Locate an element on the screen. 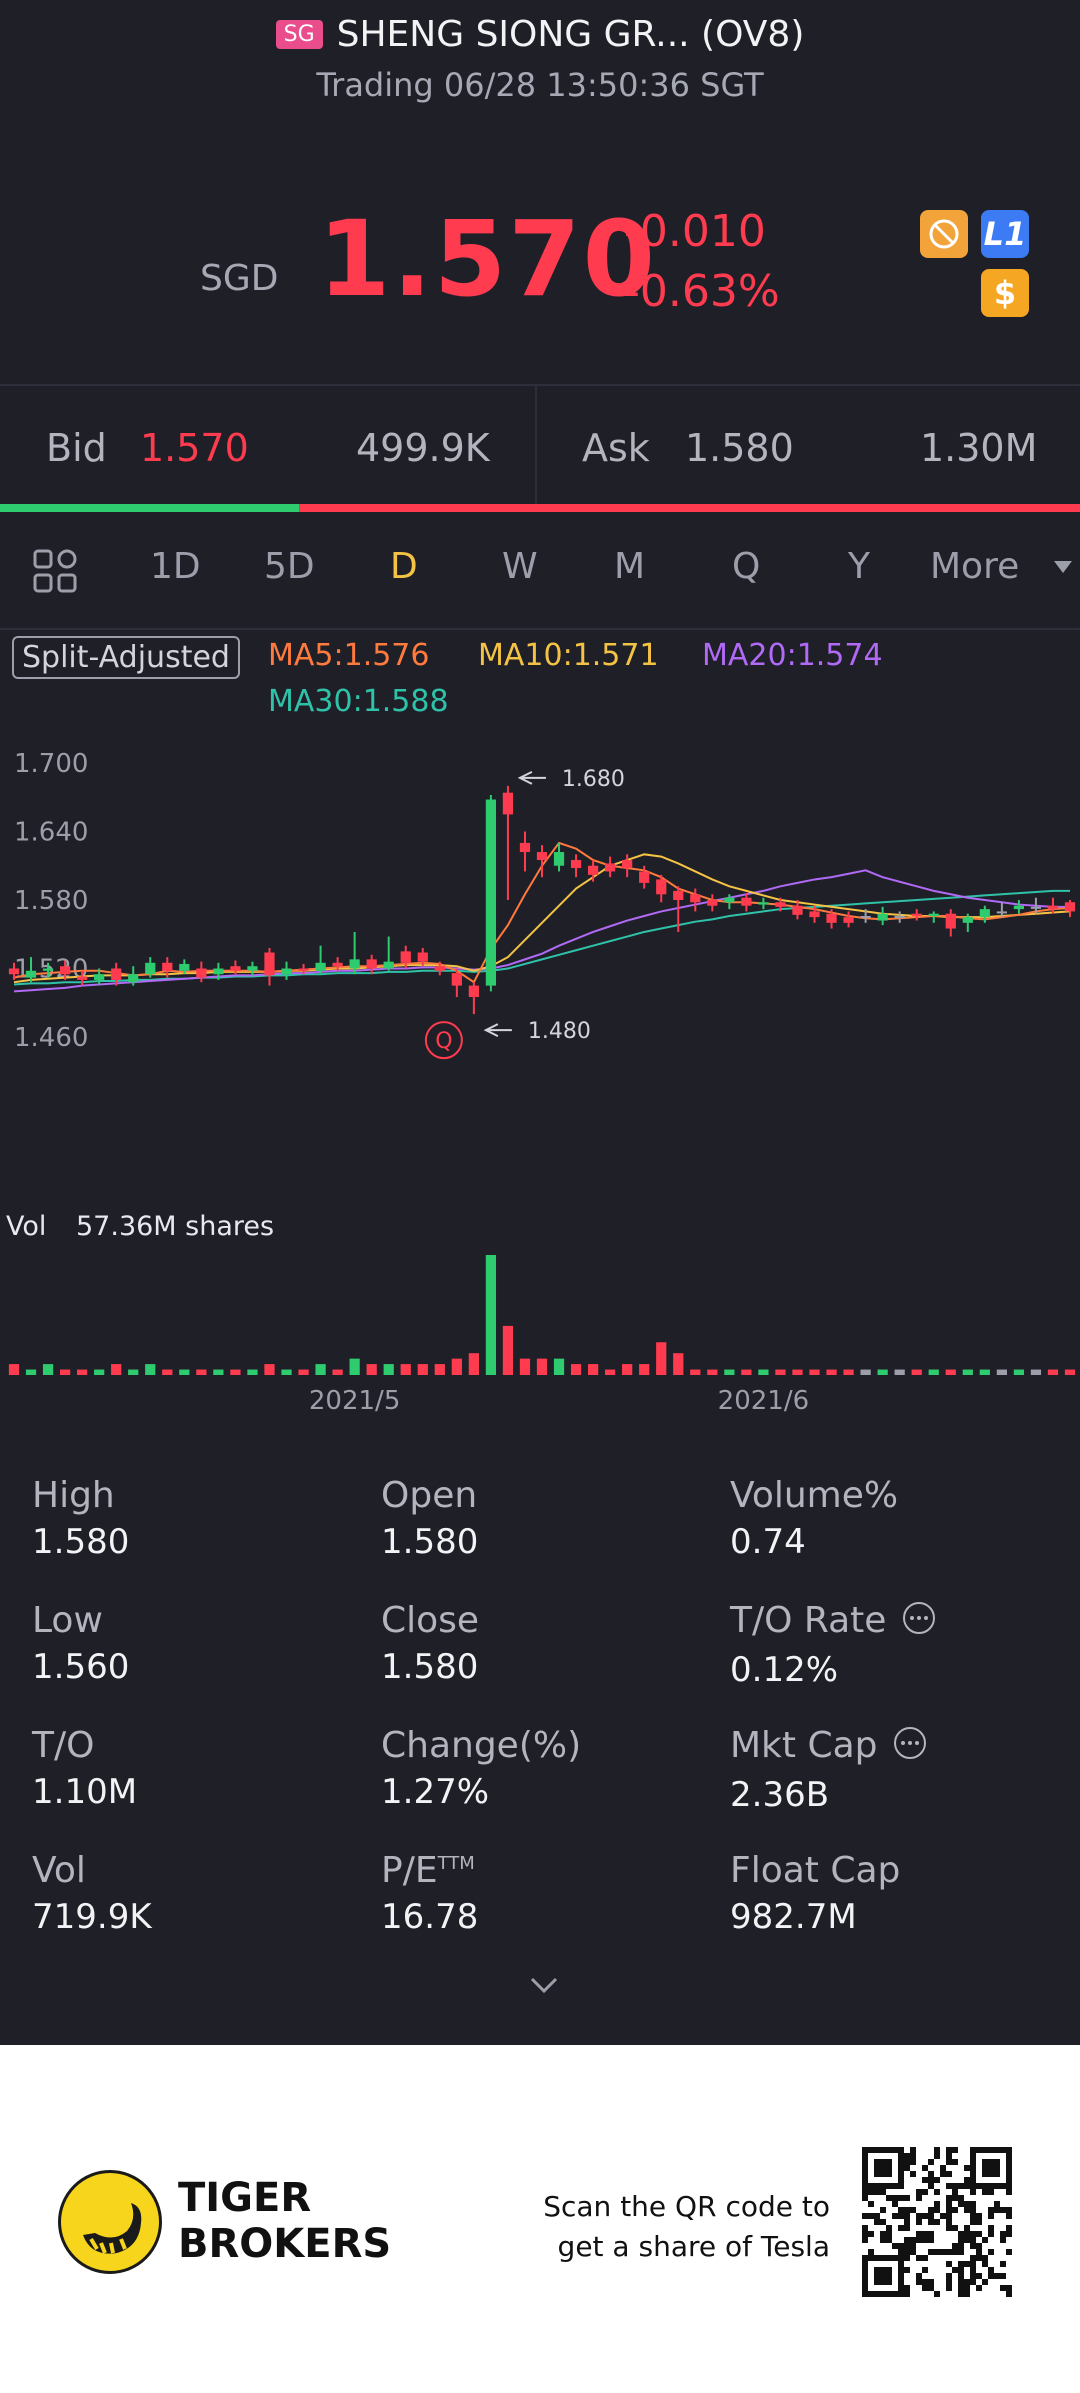  stat-label: Volume% is located at coordinates (814, 1495).